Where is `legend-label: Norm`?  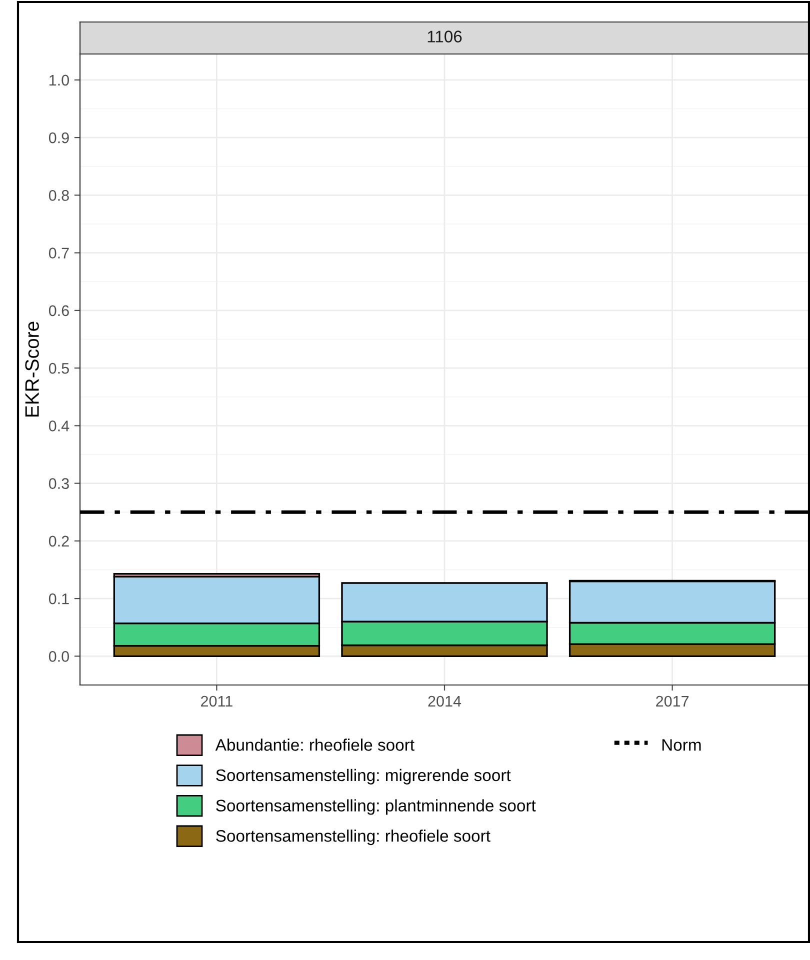 legend-label: Norm is located at coordinates (681, 745).